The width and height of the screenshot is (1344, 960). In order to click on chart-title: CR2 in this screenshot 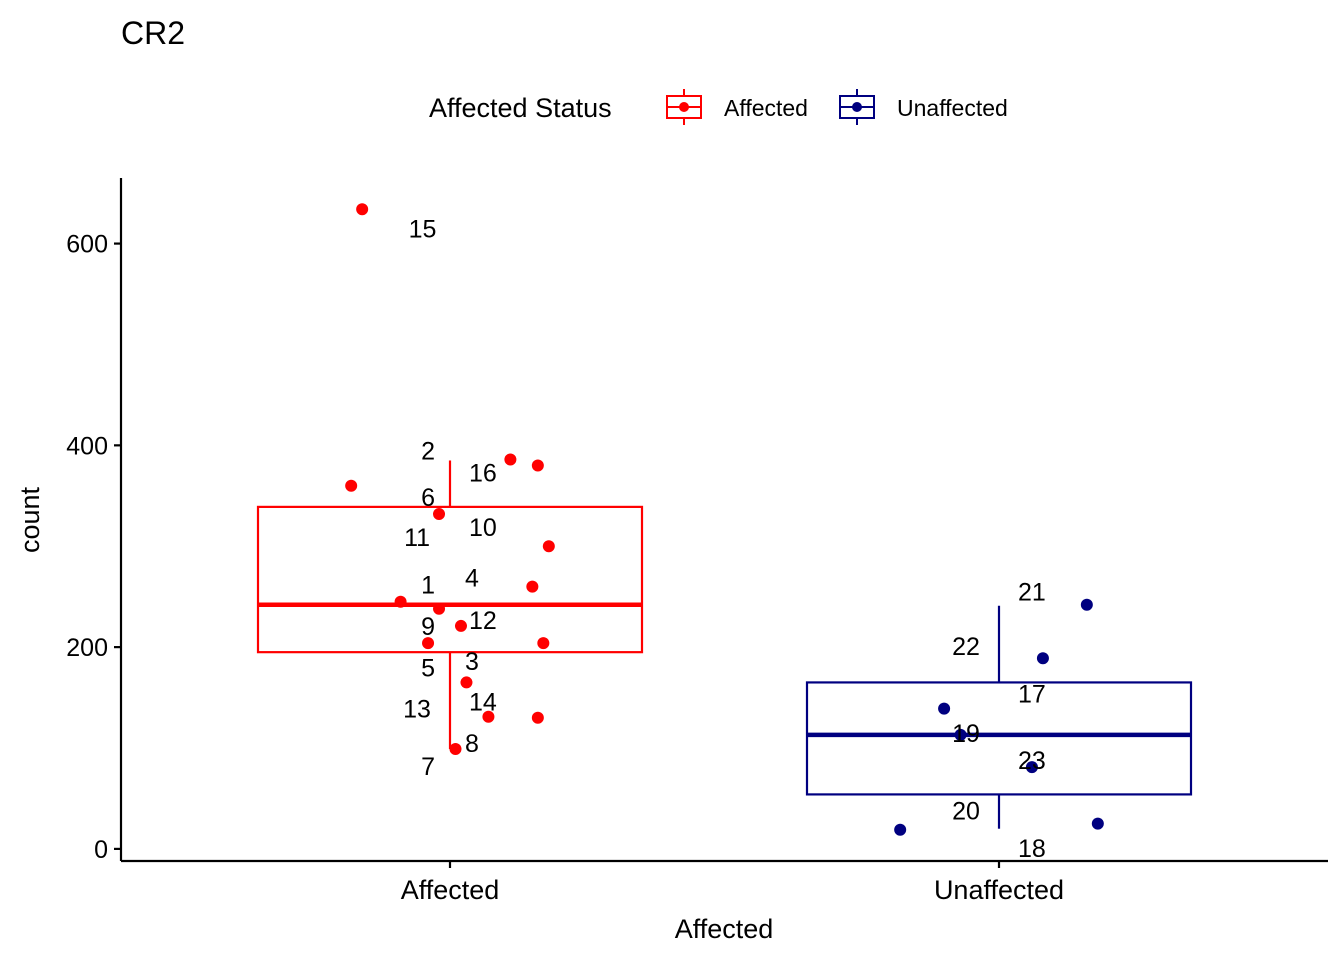, I will do `click(153, 33)`.